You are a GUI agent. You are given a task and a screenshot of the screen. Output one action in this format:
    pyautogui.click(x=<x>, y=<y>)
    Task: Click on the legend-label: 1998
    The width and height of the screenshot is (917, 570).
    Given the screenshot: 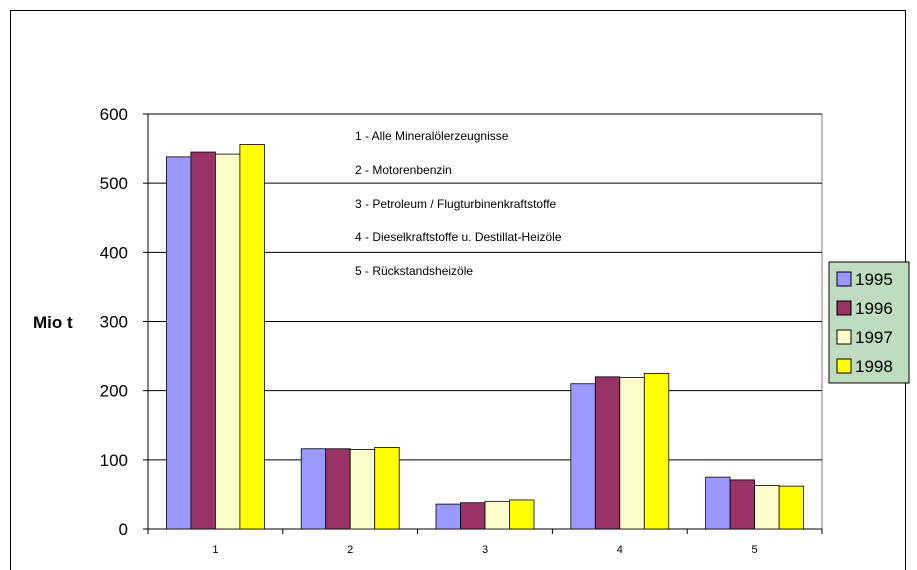 What is the action you would take?
    pyautogui.click(x=874, y=366)
    